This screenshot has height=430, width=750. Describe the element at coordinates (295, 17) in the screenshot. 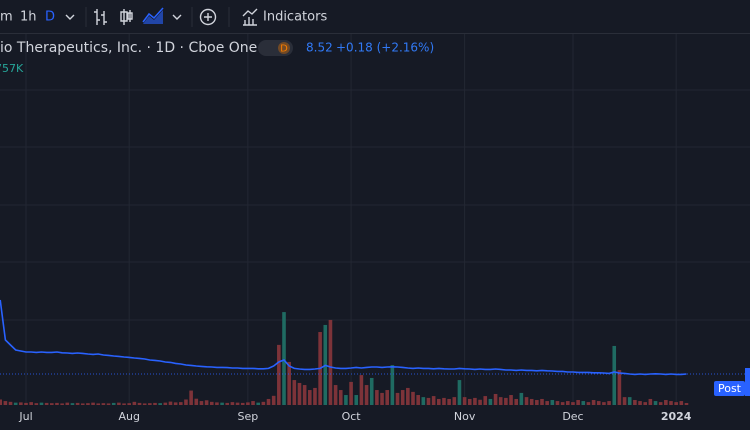

I see `indicators-button: Indicators` at that location.